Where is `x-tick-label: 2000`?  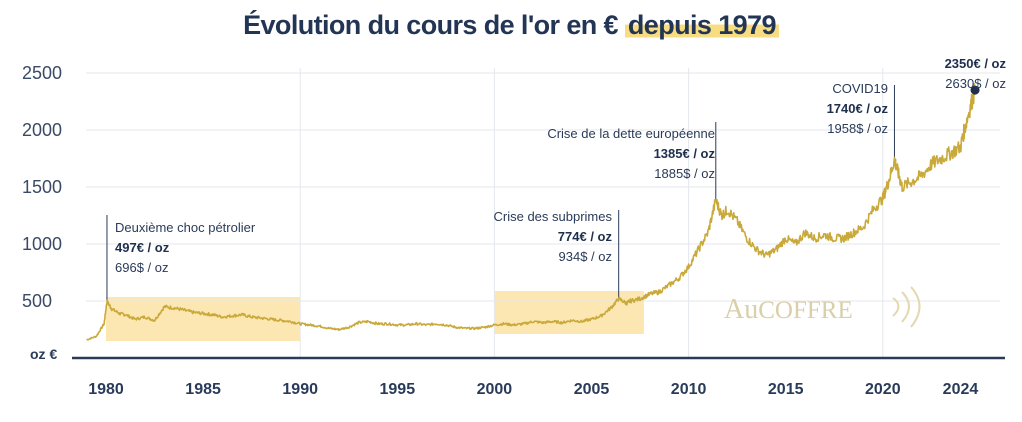 x-tick-label: 2000 is located at coordinates (495, 389).